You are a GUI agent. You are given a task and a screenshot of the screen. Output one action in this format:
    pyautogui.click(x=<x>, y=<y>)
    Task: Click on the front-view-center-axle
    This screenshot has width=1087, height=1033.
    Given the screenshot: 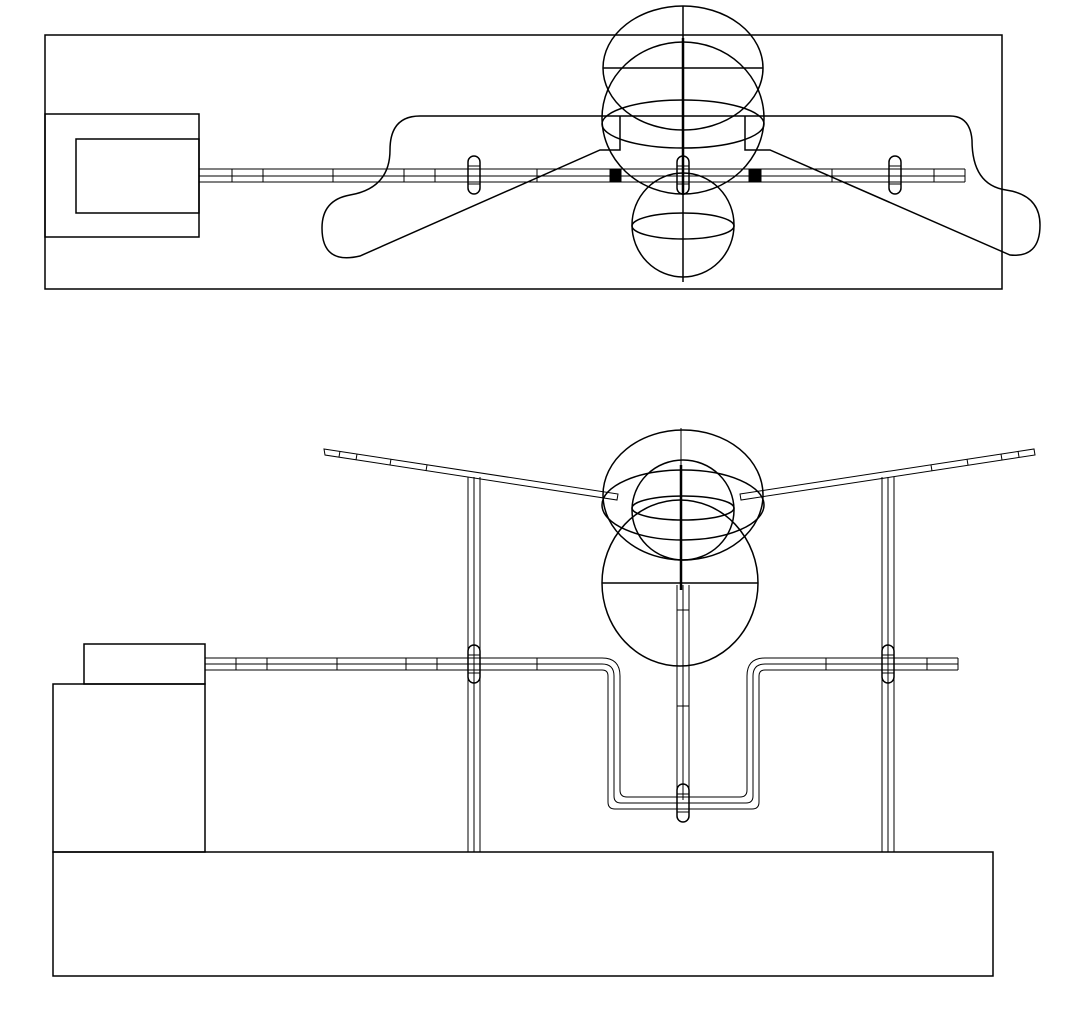 What is the action you would take?
    pyautogui.click(x=683, y=692)
    